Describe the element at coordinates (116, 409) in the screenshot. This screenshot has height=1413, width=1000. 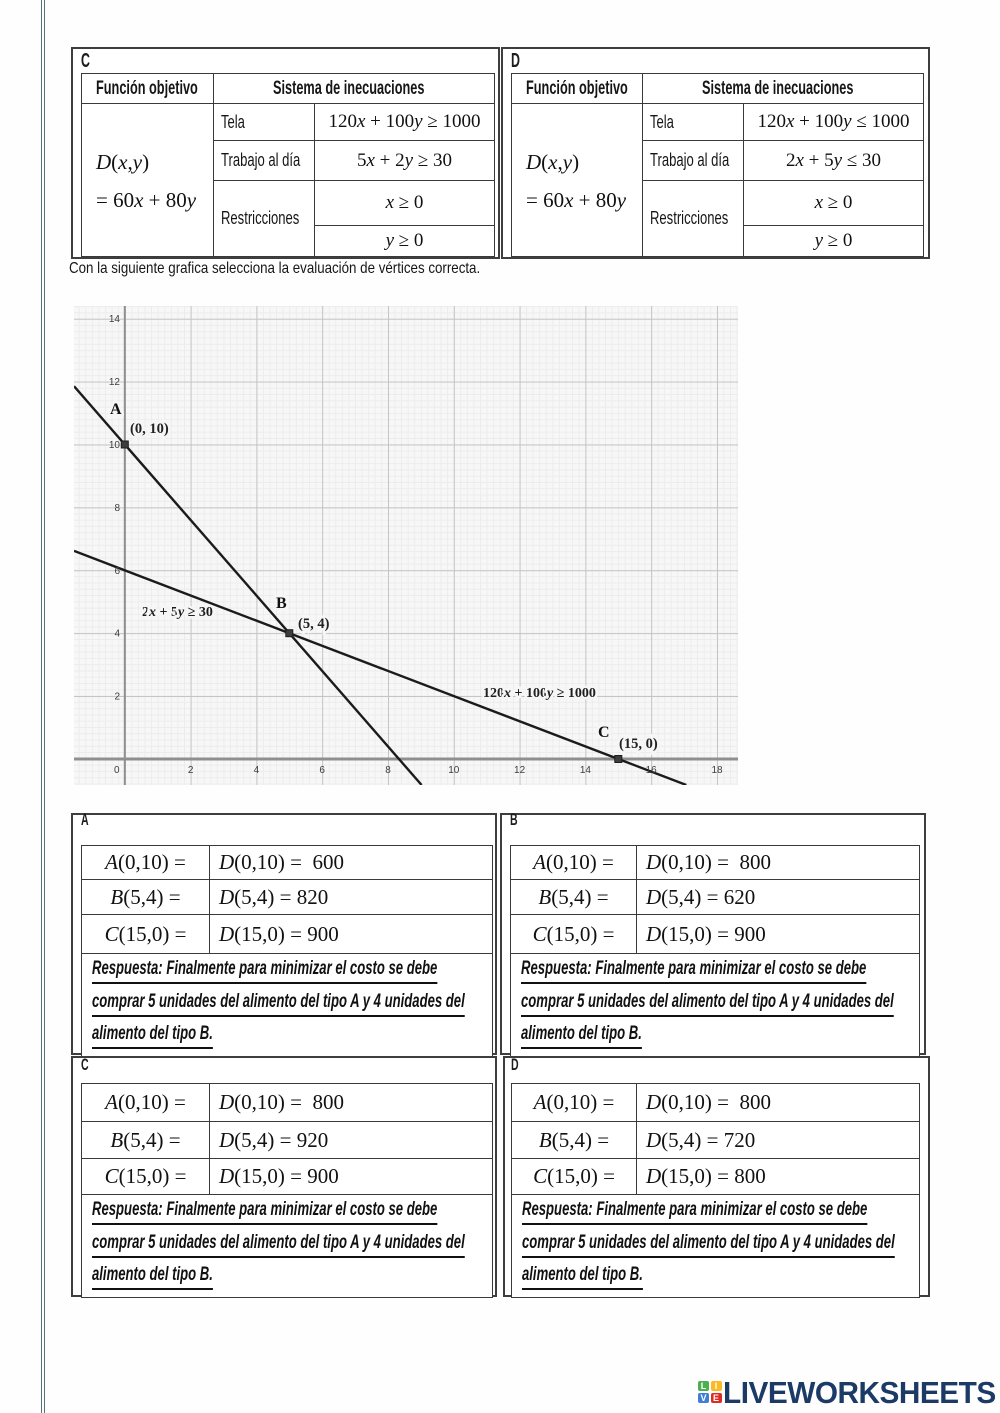
I see `svg-text: A` at that location.